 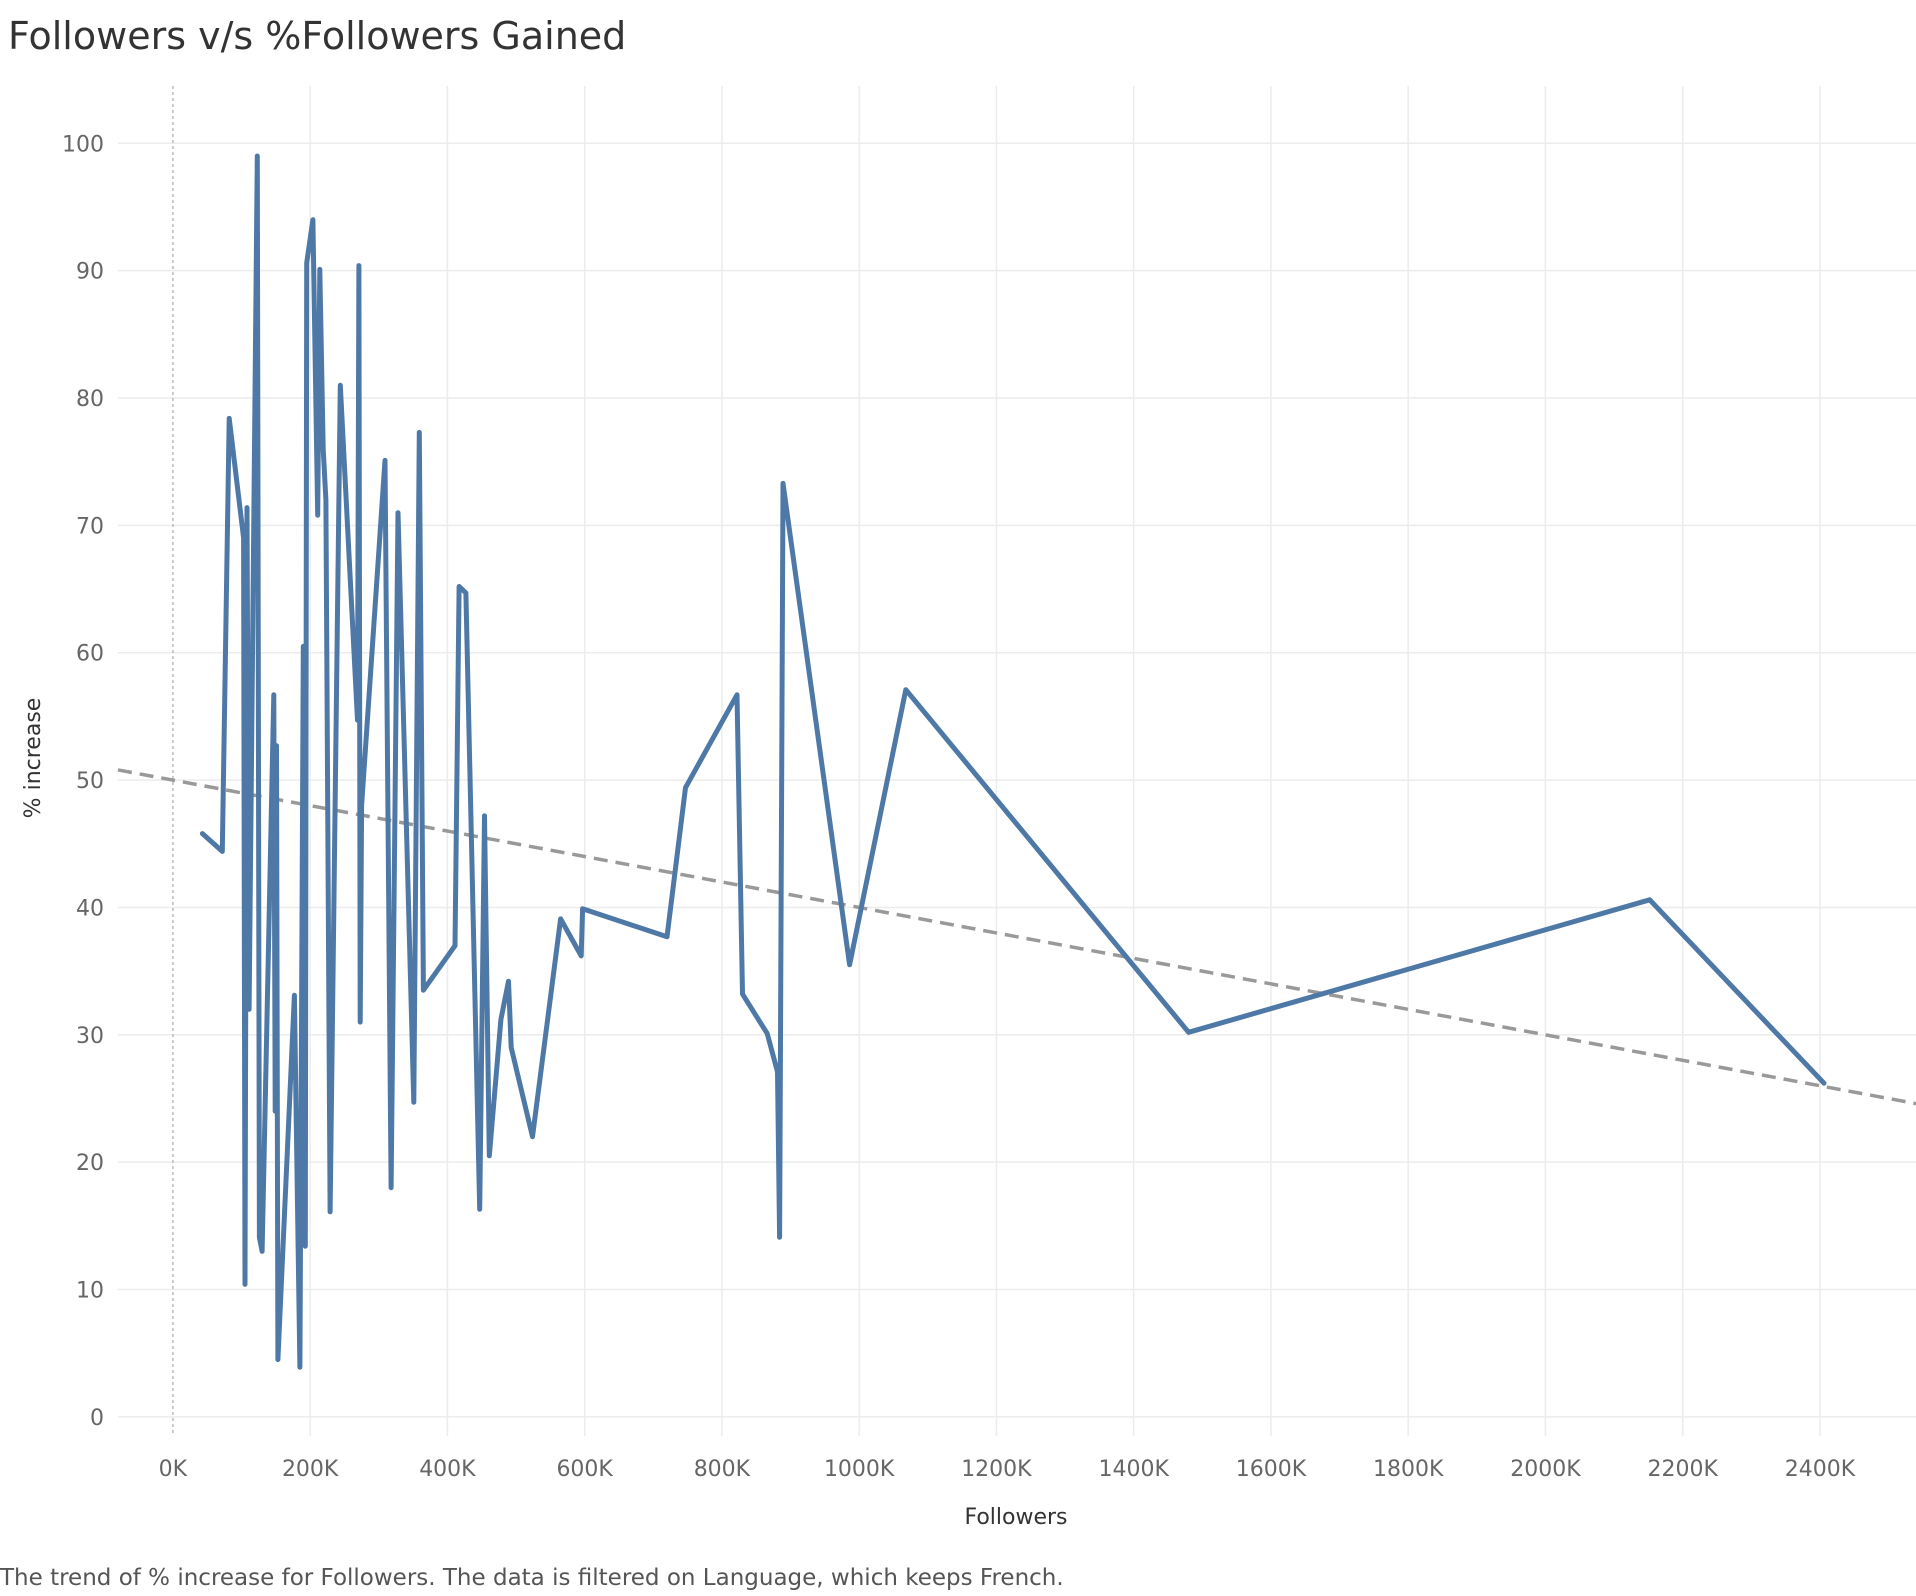 What do you see at coordinates (310, 1469) in the screenshot?
I see `x-tick-label: 200K` at bounding box center [310, 1469].